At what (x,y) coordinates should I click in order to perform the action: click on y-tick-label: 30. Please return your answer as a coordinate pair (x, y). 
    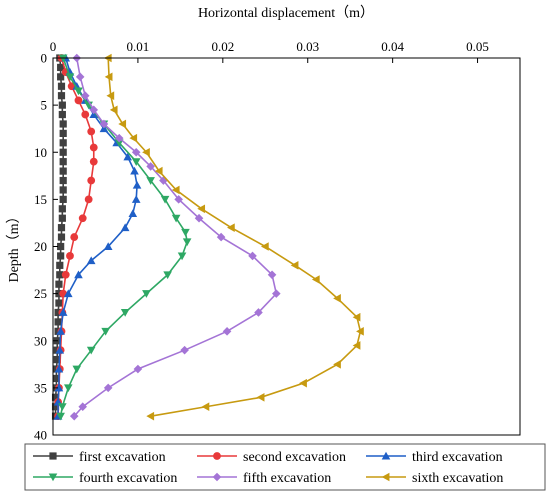
    Looking at the image, I should click on (40, 340).